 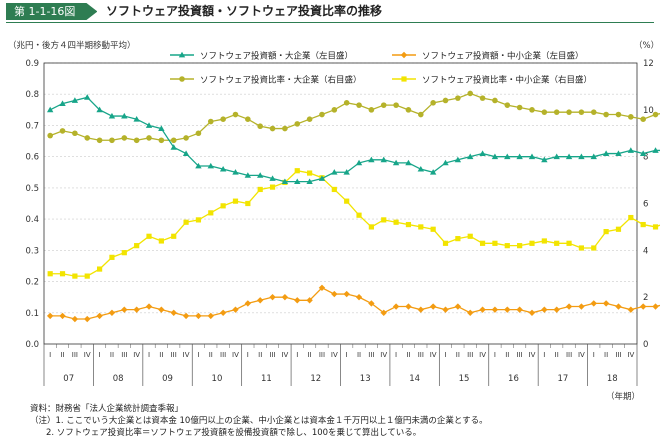 What do you see at coordinates (612, 379) in the screenshot?
I see `year-tick-label: 18` at bounding box center [612, 379].